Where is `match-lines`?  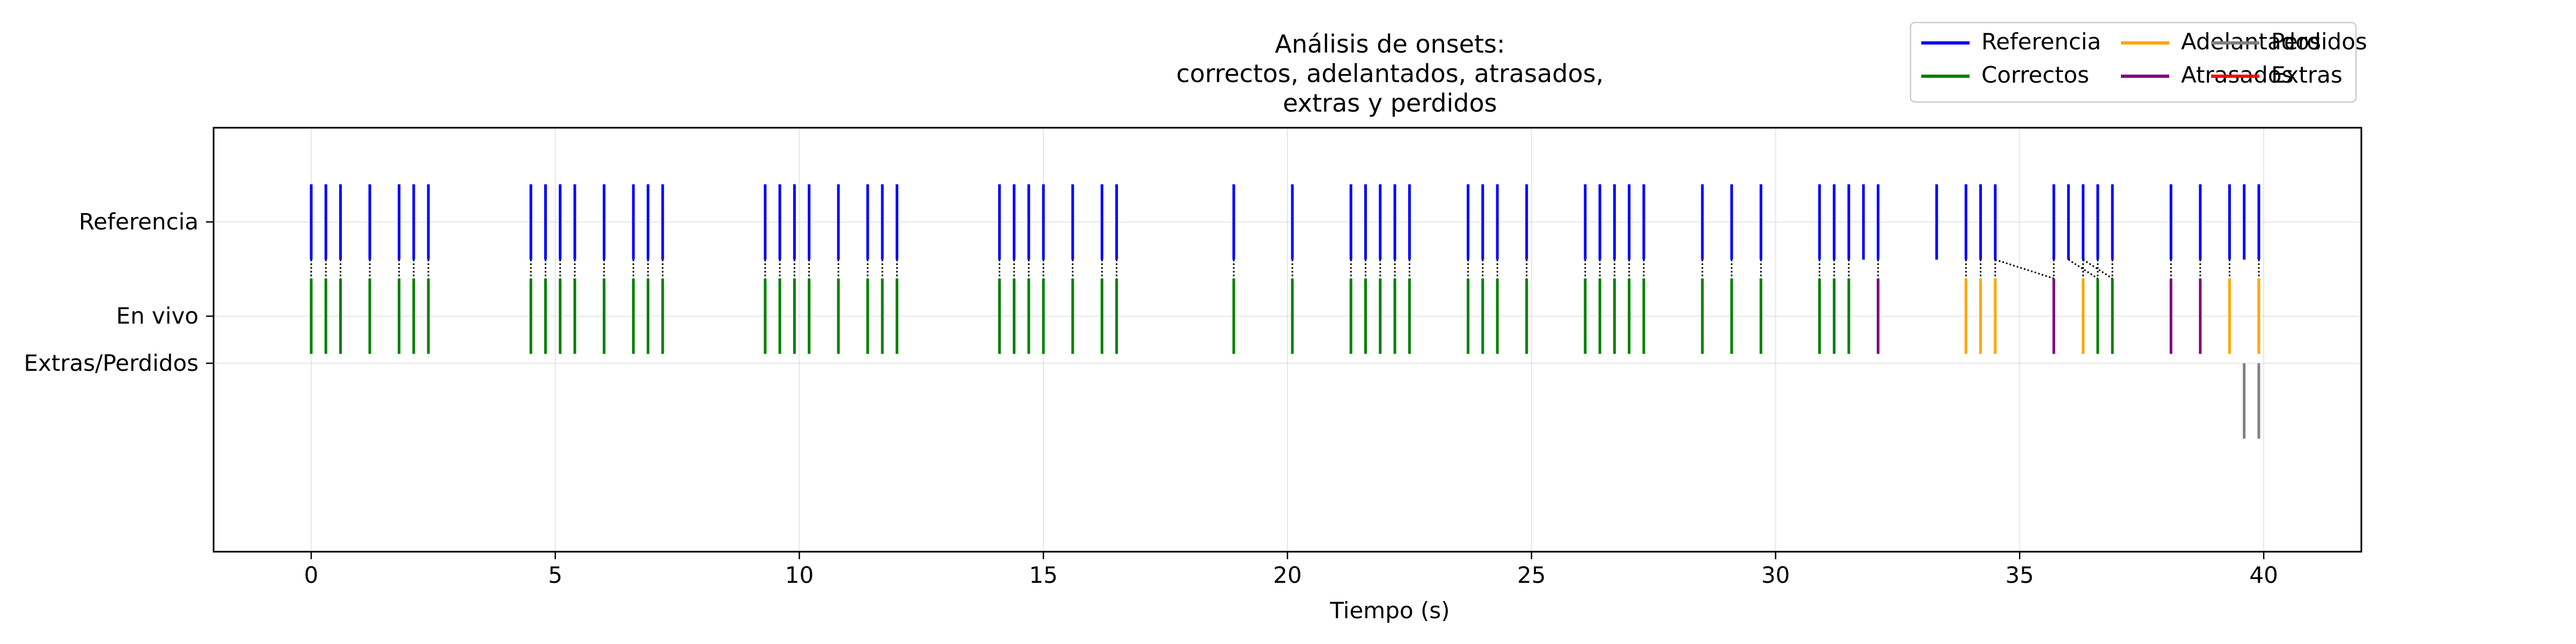 match-lines is located at coordinates (1285, 269).